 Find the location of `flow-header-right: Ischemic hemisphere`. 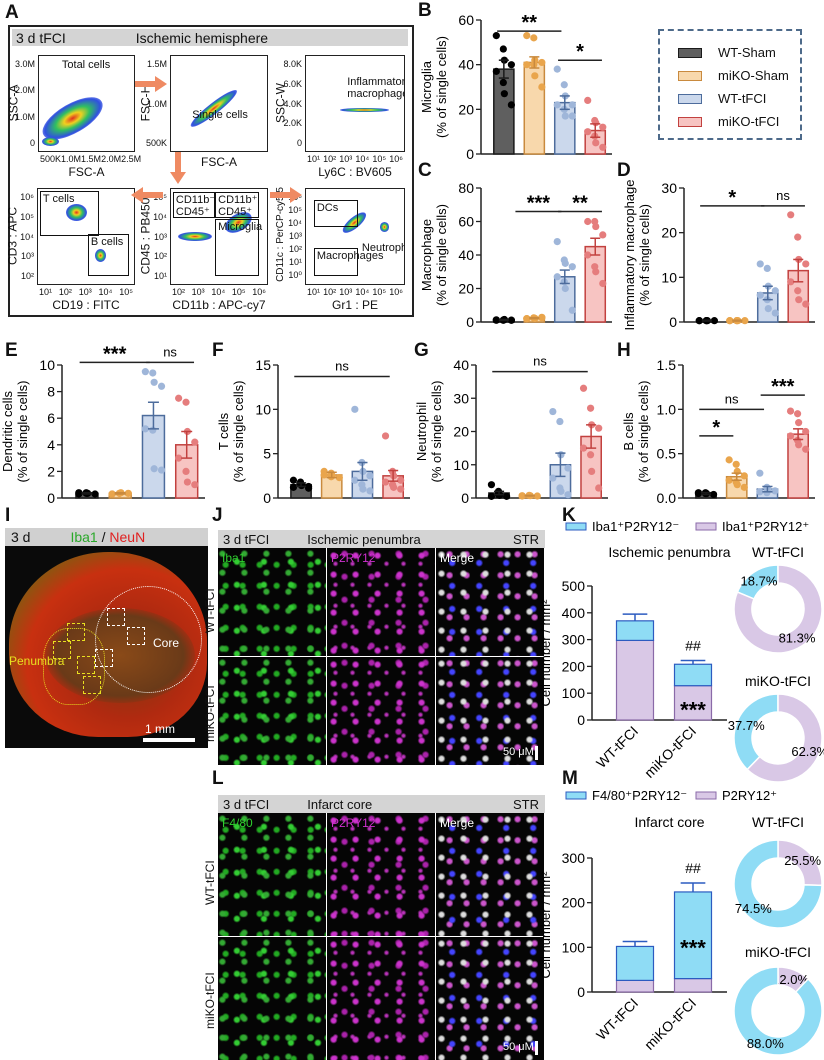

flow-header-right: Ischemic hemisphere is located at coordinates (202, 37).